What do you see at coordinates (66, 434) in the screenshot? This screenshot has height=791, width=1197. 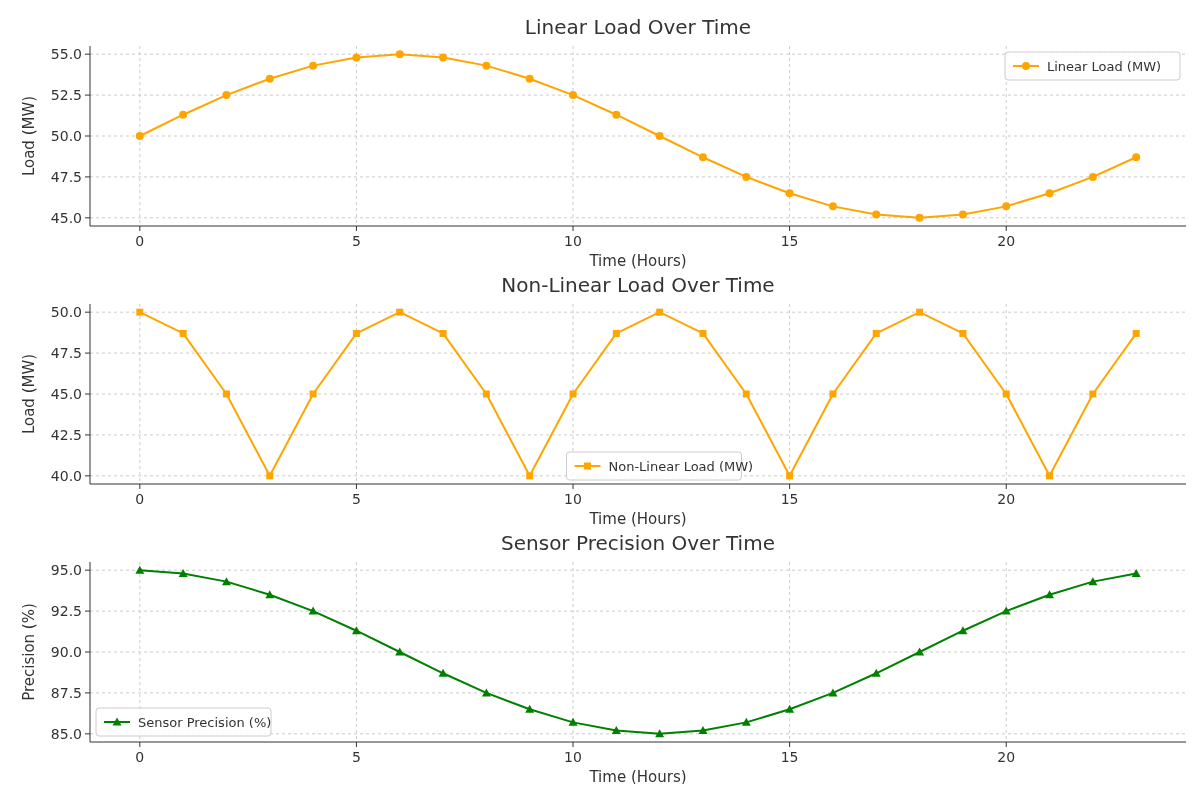 I see `y-tick-label: 42.5` at bounding box center [66, 434].